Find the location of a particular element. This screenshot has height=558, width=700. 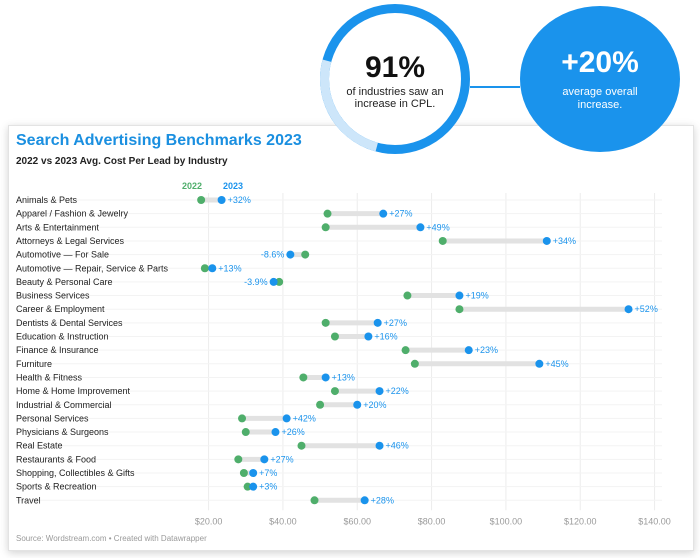

x-tick-label: $120.00 is located at coordinates (580, 521).